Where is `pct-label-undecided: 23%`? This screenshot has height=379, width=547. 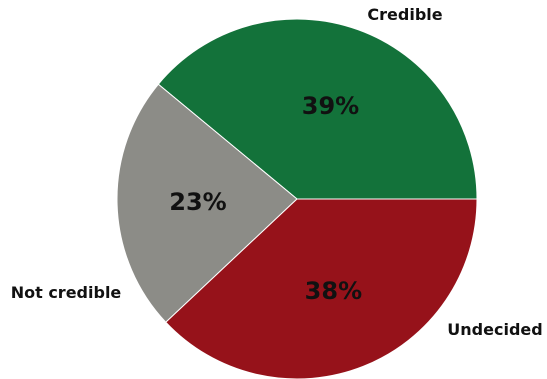
pct-label-undecided: 23% is located at coordinates (197, 202).